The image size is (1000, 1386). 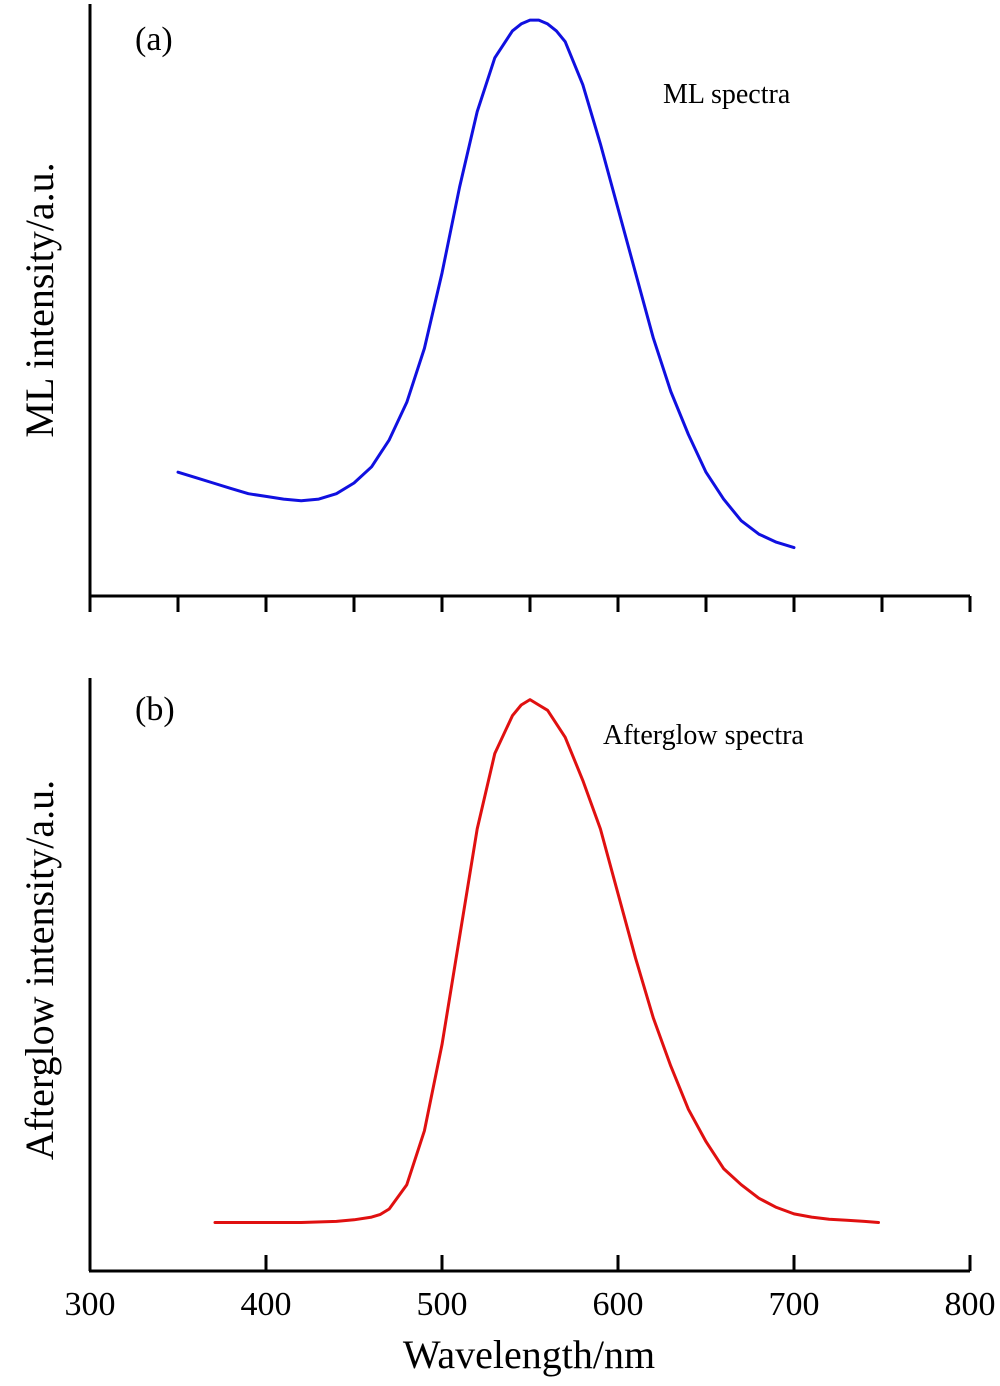 What do you see at coordinates (442, 1304) in the screenshot?
I see `x-tick-label: 500` at bounding box center [442, 1304].